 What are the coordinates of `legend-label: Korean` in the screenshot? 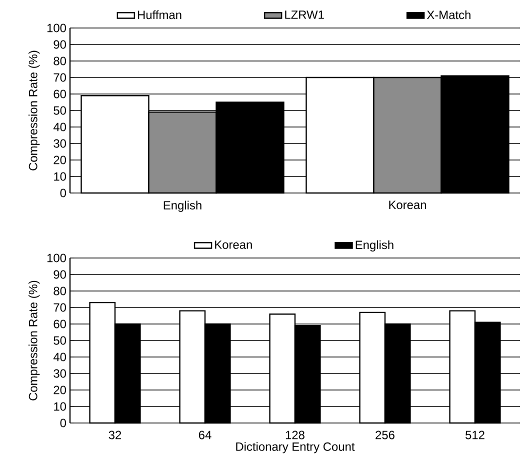 It's located at (233, 244).